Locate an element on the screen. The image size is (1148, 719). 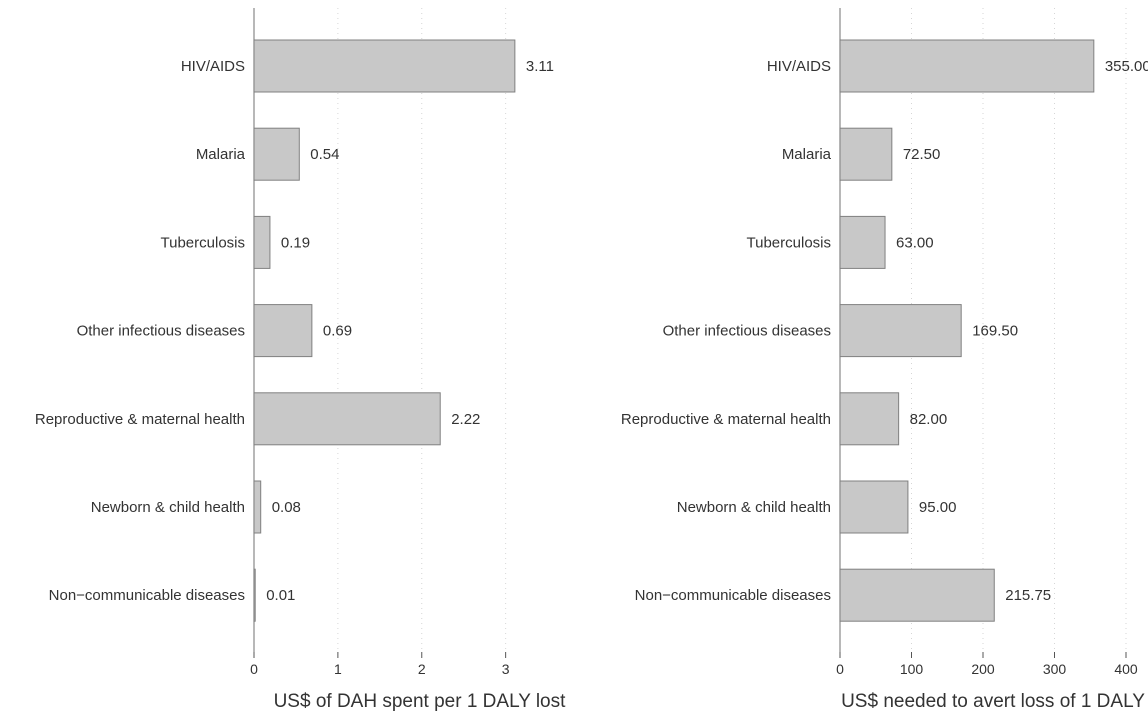
right-x-tick-label-4: 400 is located at coordinates (1126, 669).